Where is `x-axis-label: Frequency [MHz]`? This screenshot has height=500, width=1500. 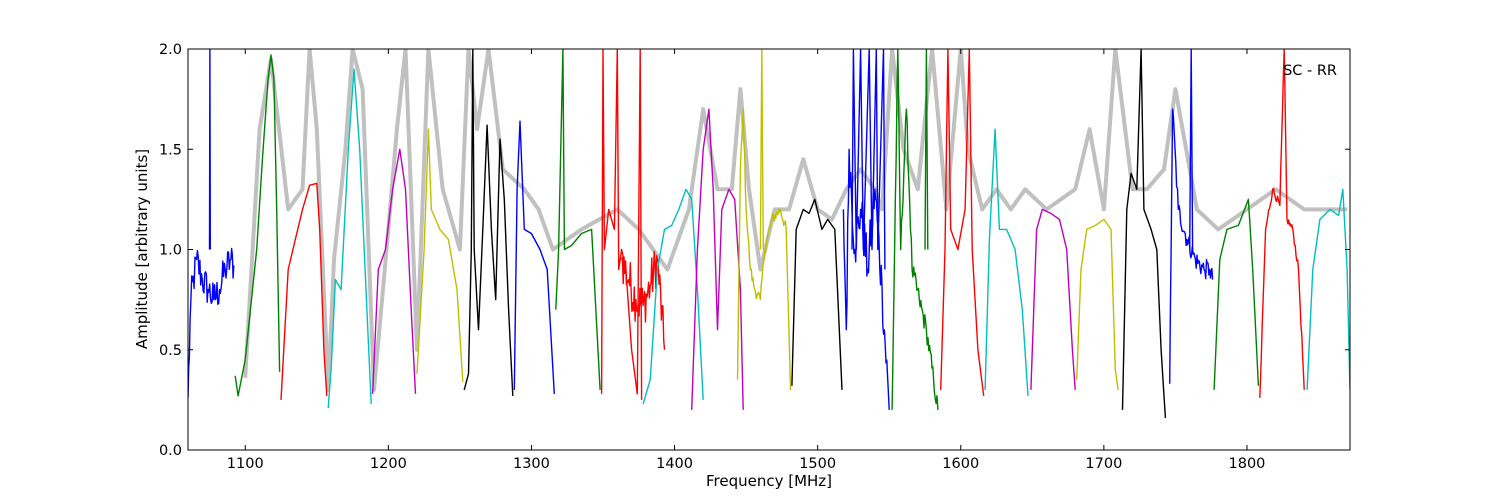 x-axis-label: Frequency [MHz] is located at coordinates (769, 481).